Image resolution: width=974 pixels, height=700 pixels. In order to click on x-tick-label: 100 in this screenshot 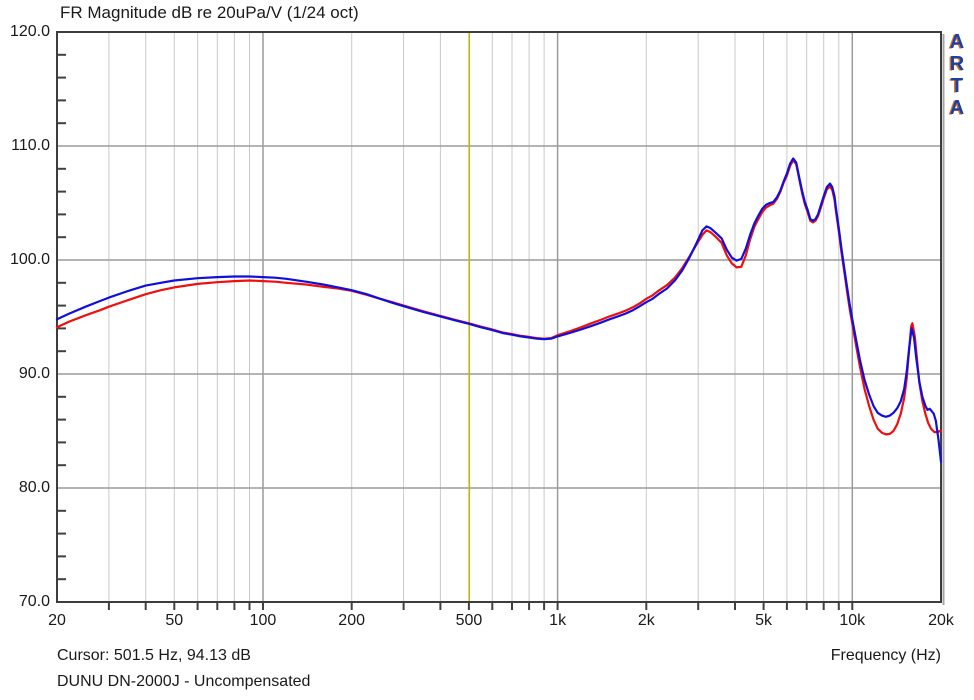, I will do `click(263, 620)`.